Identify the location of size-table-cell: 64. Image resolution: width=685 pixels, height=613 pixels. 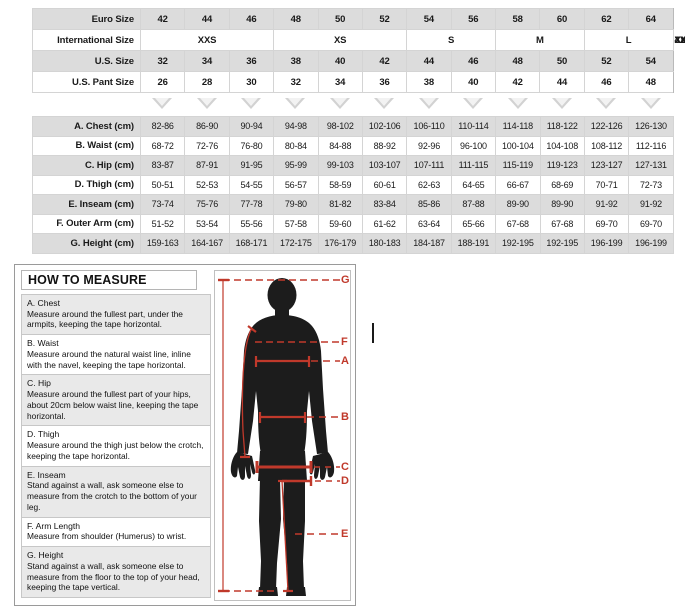
(651, 19).